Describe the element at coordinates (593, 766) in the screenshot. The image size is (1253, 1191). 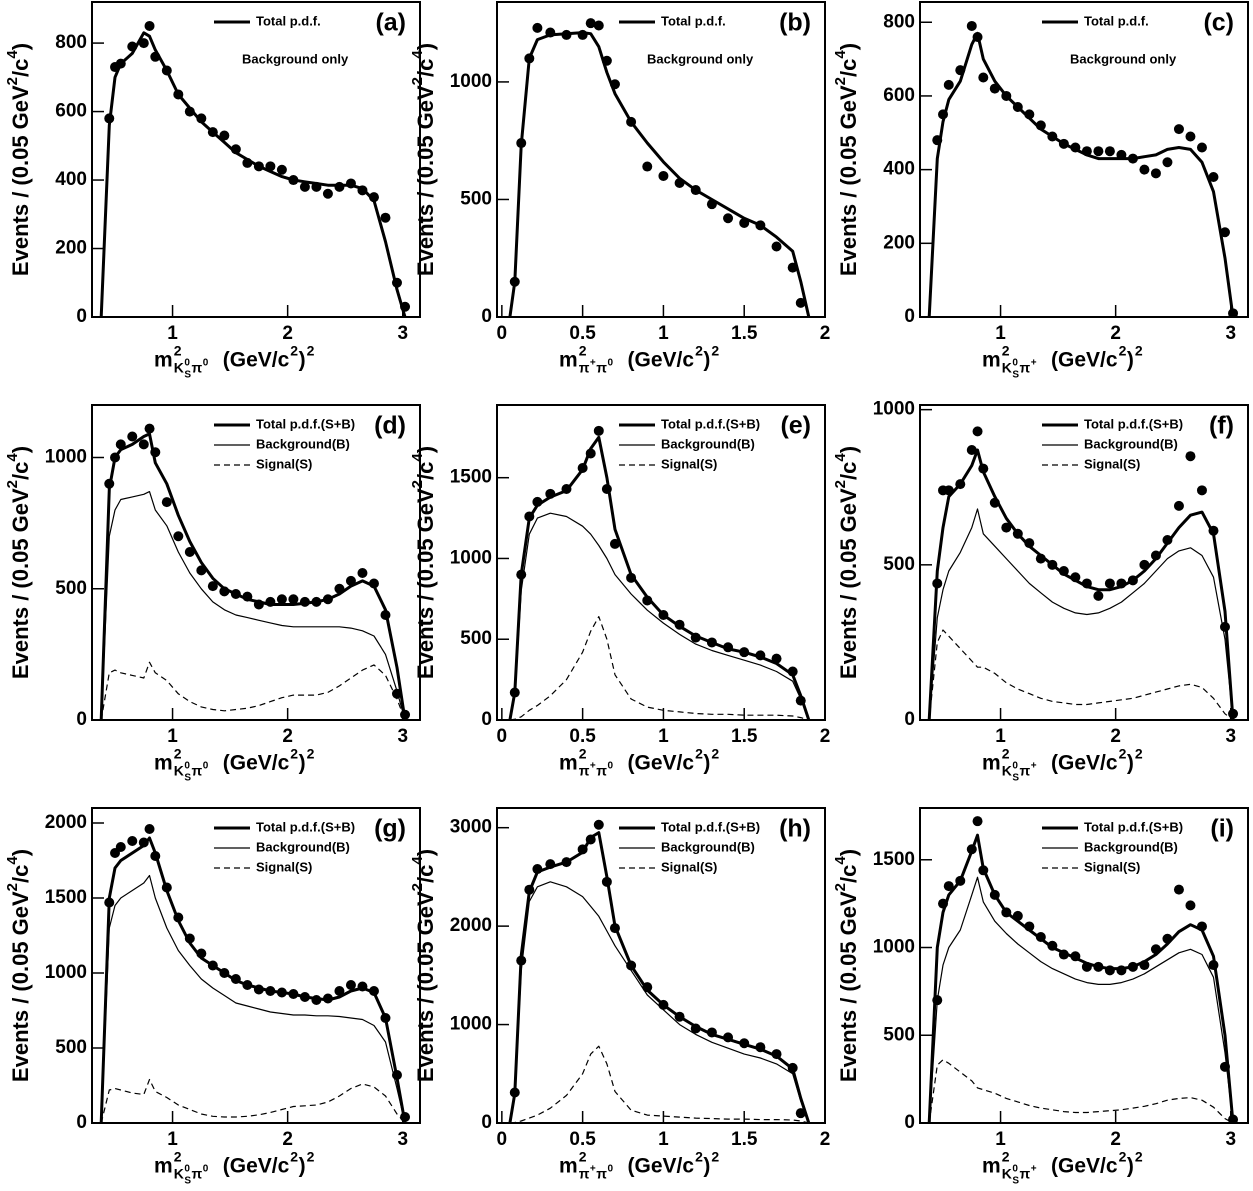
I see `x-axis-label-part: +` at that location.